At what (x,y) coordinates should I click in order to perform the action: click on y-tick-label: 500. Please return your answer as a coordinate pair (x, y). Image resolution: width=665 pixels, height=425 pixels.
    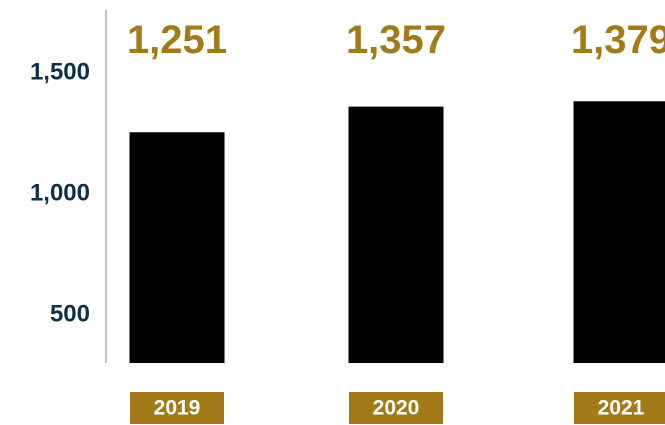
    Looking at the image, I should click on (70, 314).